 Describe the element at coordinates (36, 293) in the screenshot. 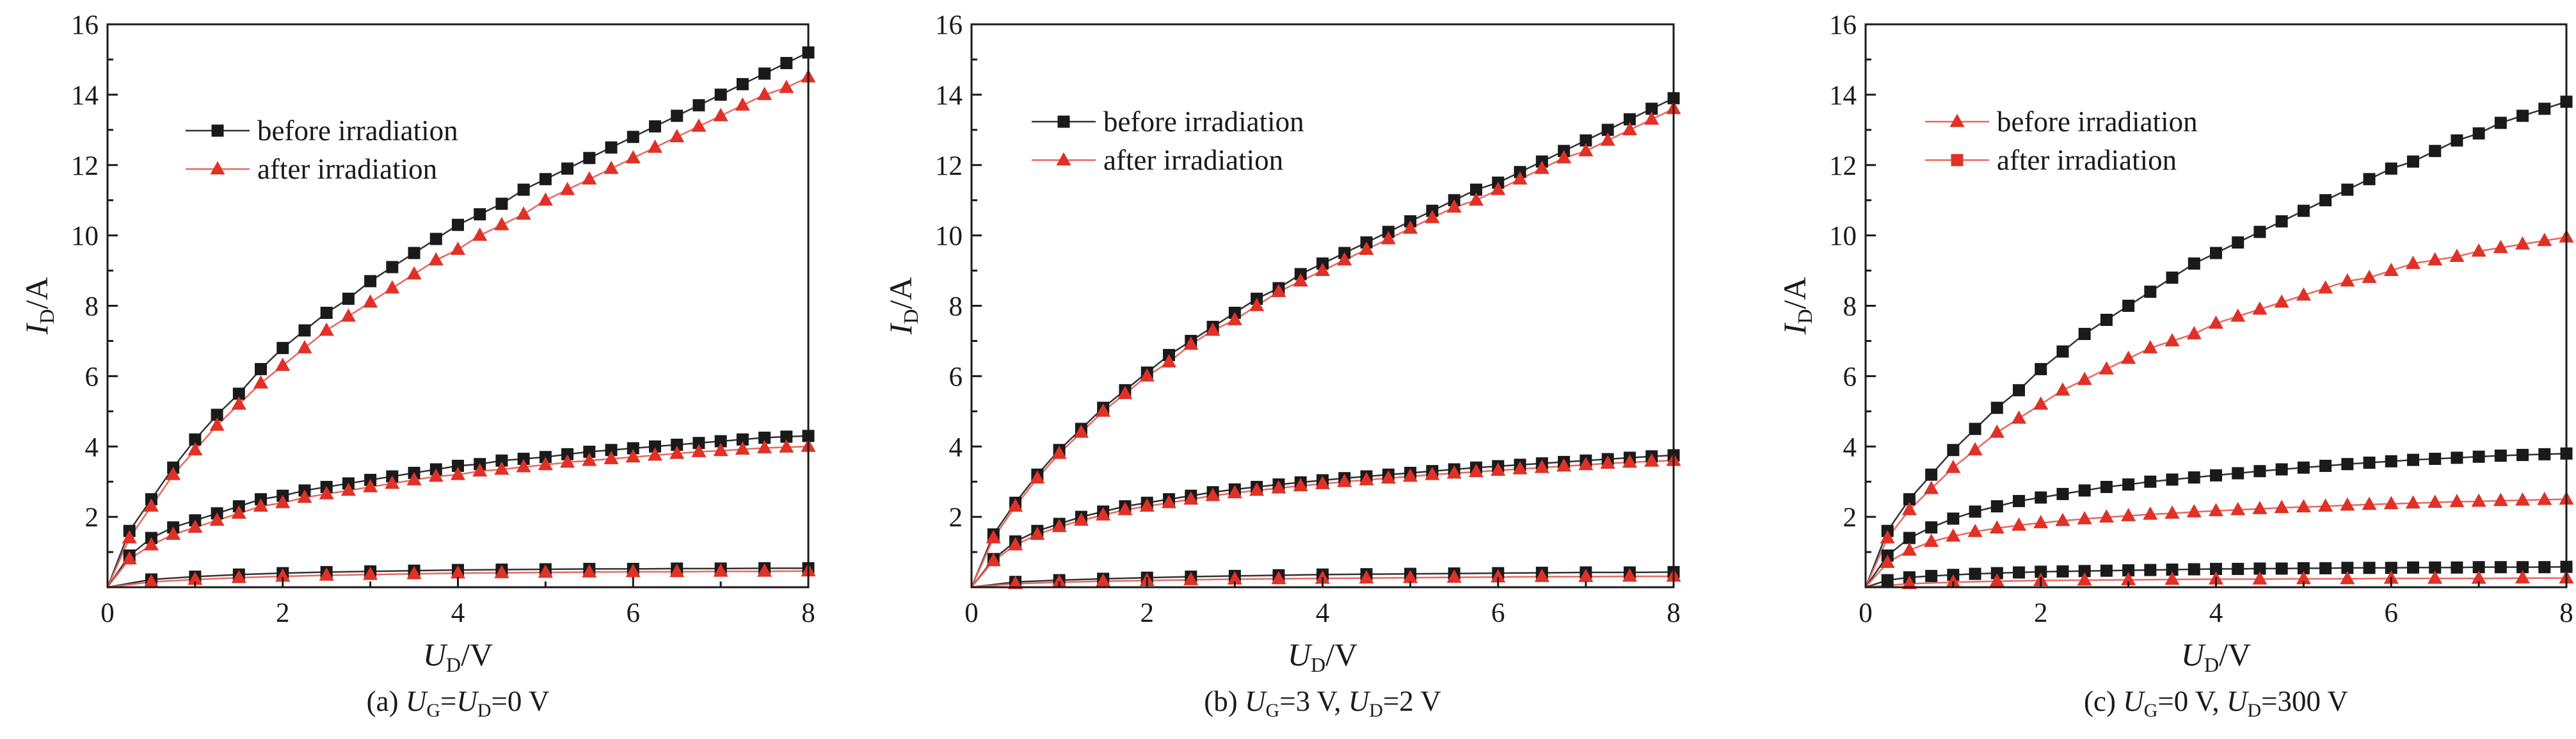

I see `y-axis-unit: /A` at that location.